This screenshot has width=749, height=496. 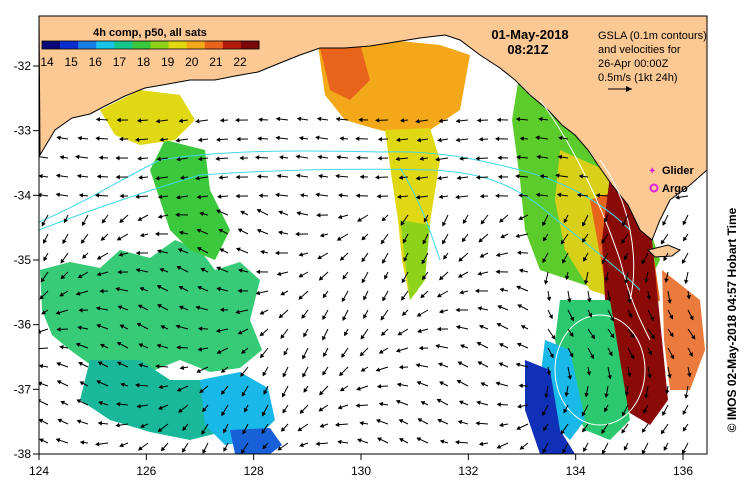 What do you see at coordinates (96, 62) in the screenshot?
I see `colorbar-label: 16` at bounding box center [96, 62].